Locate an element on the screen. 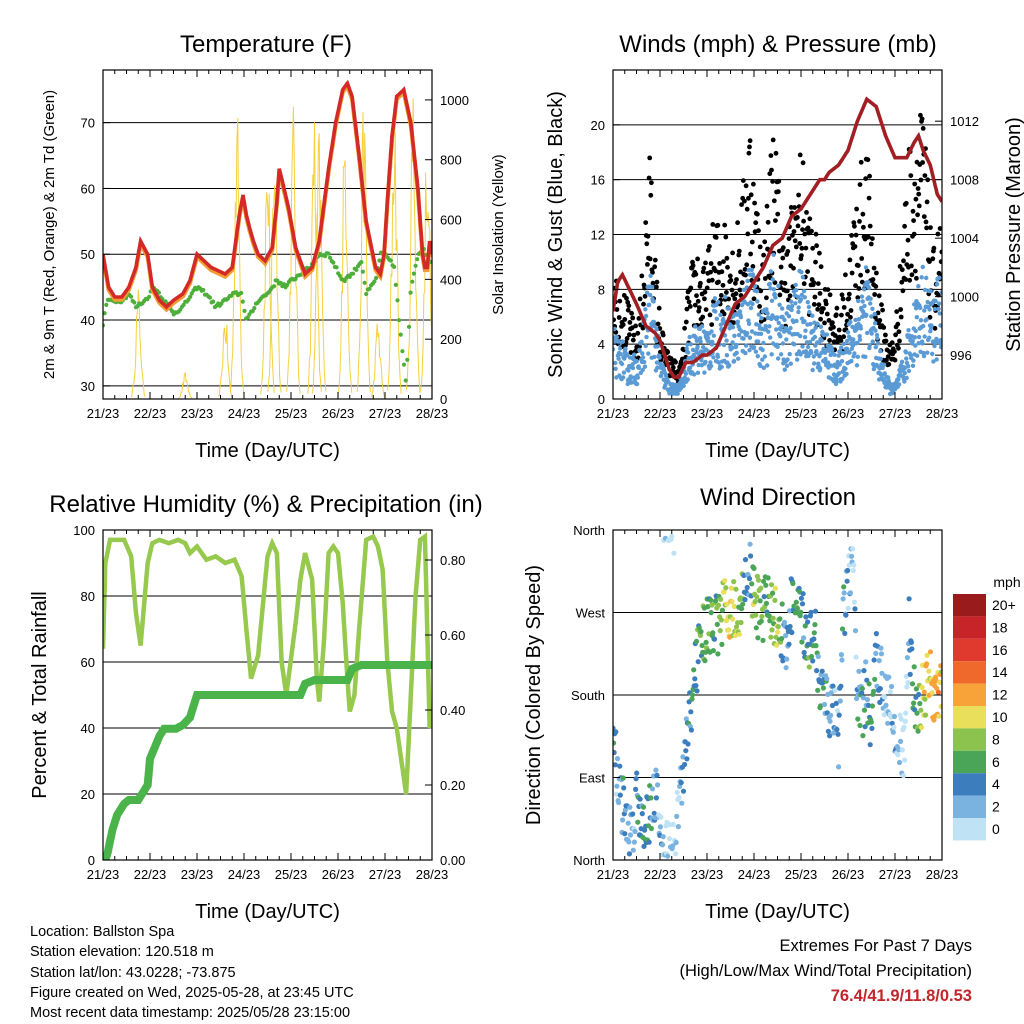  solar-trace is located at coordinates (378, 360).